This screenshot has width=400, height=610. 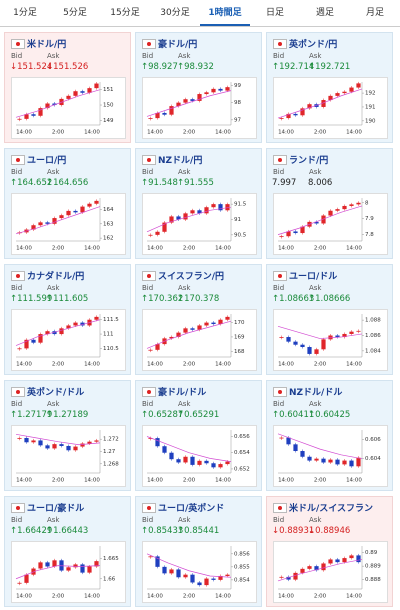 What do you see at coordinates (239, 323) in the screenshot?
I see `y-tick-label: 170` at bounding box center [239, 323].